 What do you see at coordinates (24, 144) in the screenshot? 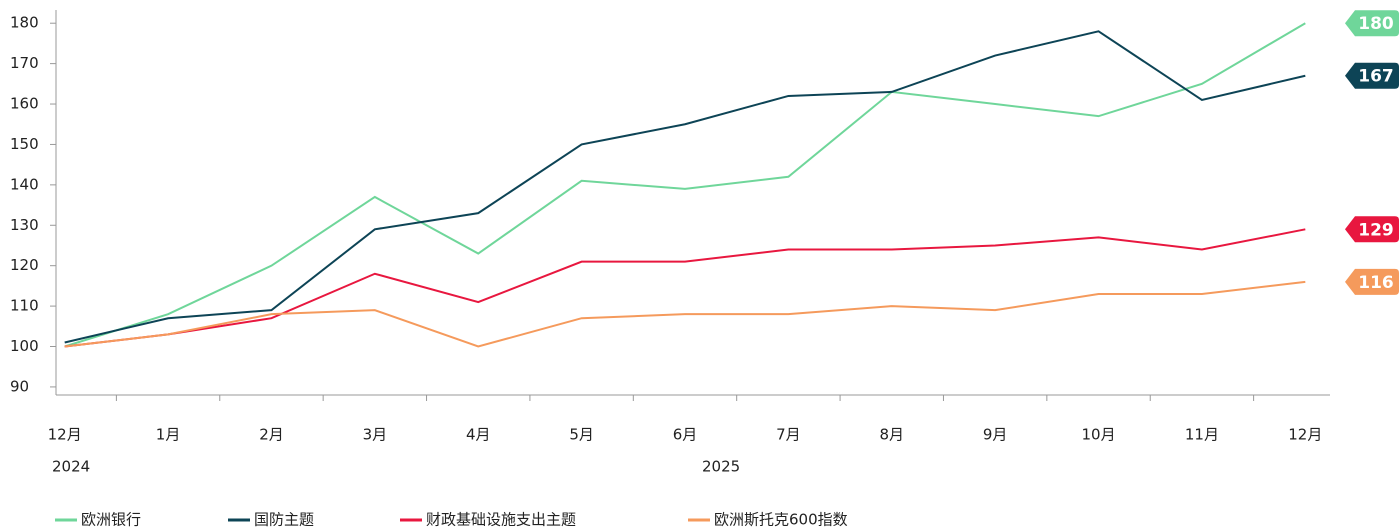
I see `y-tick-label: 150` at bounding box center [24, 144].